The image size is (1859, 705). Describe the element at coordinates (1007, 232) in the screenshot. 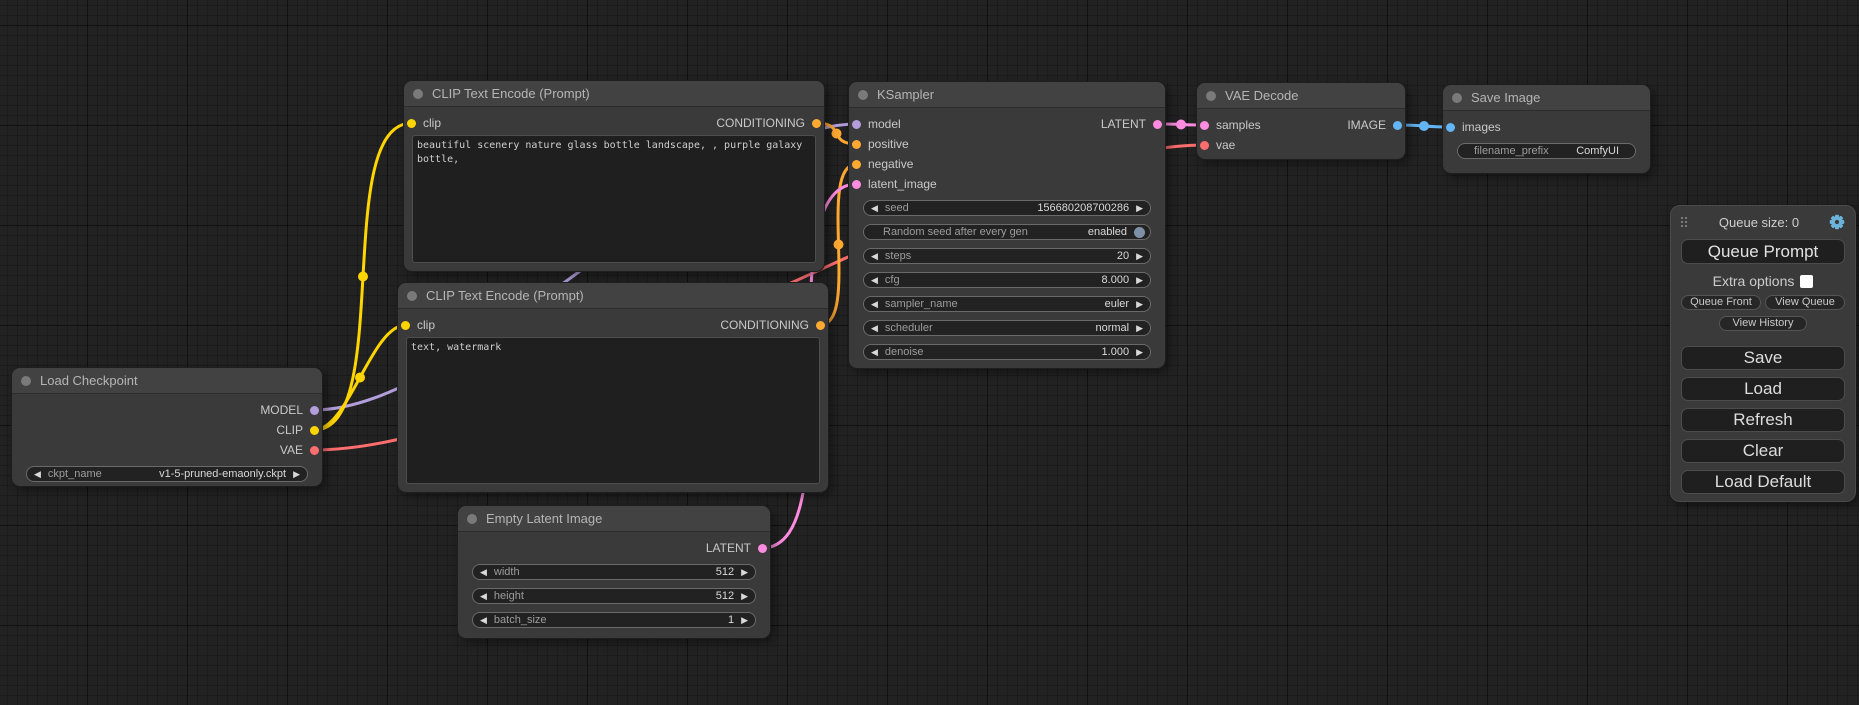

I see `Random seed after every gen-widget: Random seed after every gen enabled` at that location.